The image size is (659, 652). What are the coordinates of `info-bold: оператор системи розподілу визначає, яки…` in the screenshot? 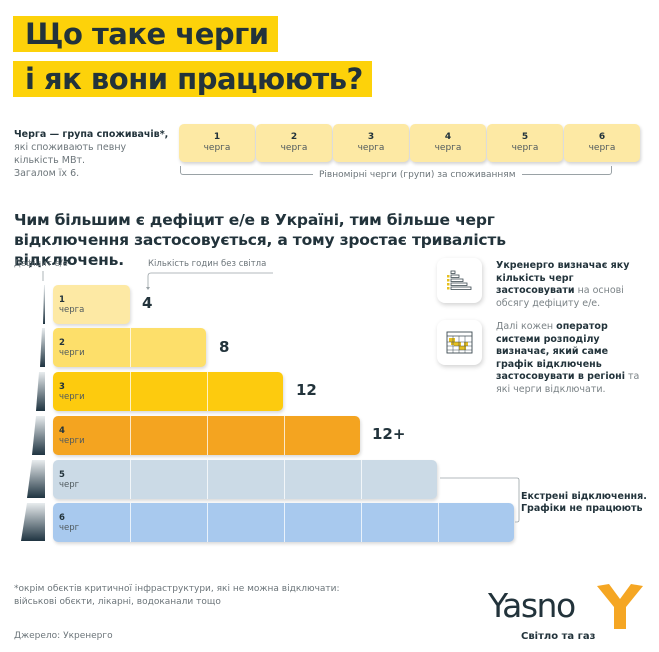 It's located at (560, 351).